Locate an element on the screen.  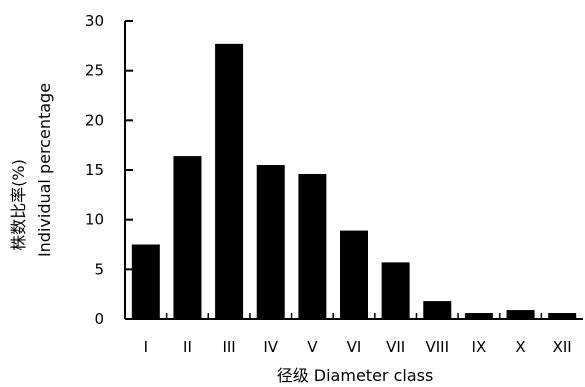
x-category-label: VII is located at coordinates (395, 347).